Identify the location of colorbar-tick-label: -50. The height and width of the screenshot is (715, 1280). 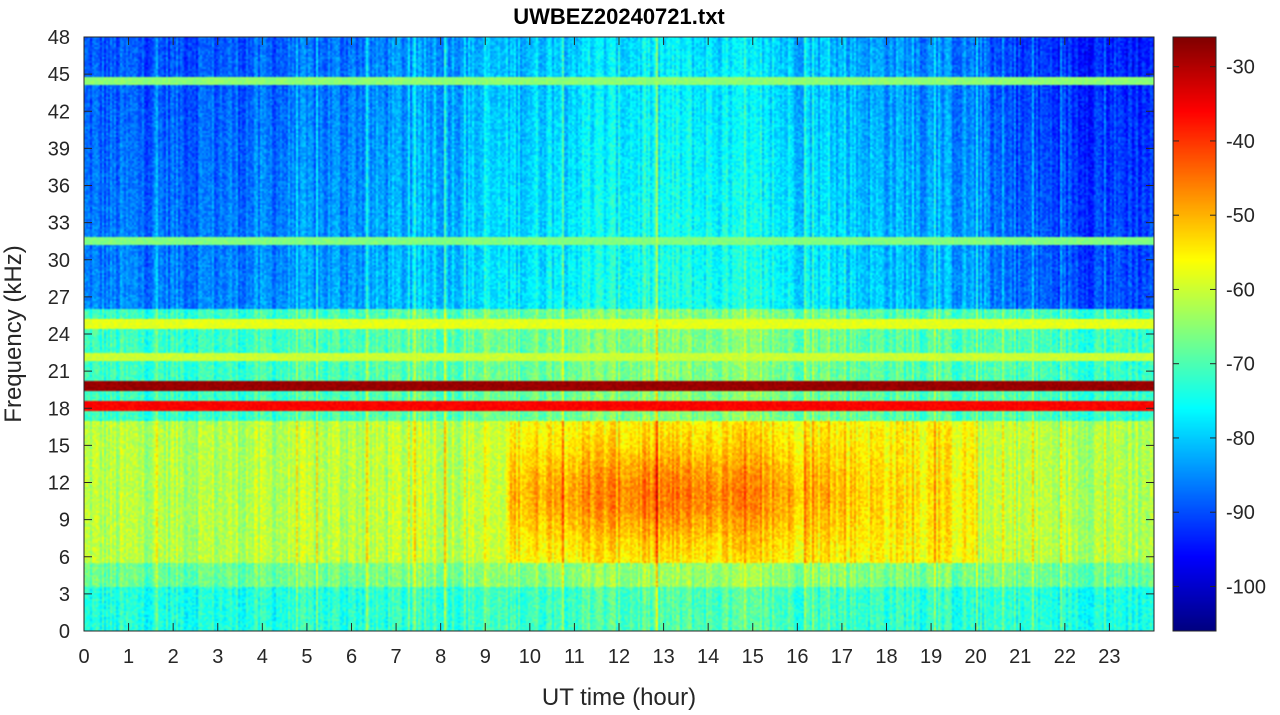
(1240, 216).